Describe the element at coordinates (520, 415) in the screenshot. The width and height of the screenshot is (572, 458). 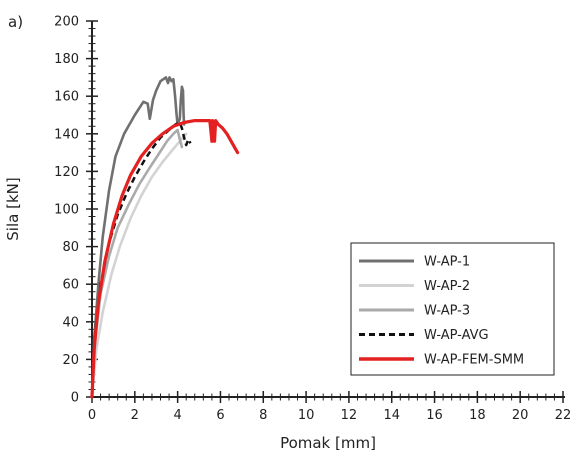
I see `x-tick-label: 20` at that location.